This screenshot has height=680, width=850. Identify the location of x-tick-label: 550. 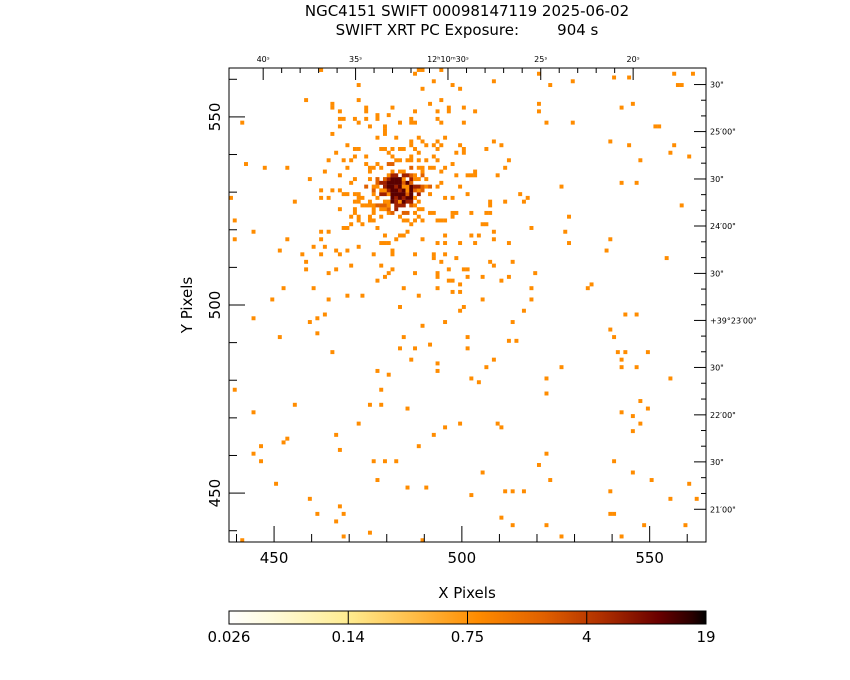
(649, 558).